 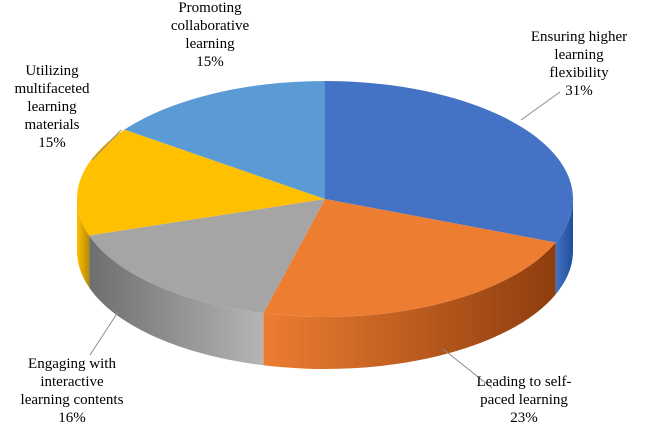 What do you see at coordinates (224, 140) in the screenshot?
I see `pie-slice-promoting-collaborative-learning` at bounding box center [224, 140].